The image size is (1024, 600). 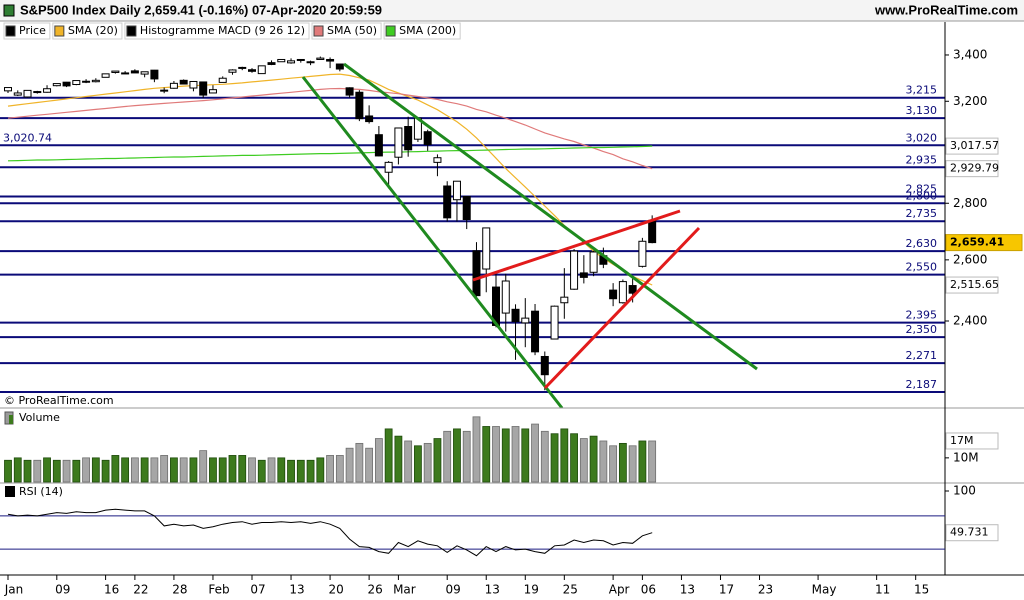 What do you see at coordinates (330, 128) in the screenshot?
I see `sma-line` at bounding box center [330, 128].